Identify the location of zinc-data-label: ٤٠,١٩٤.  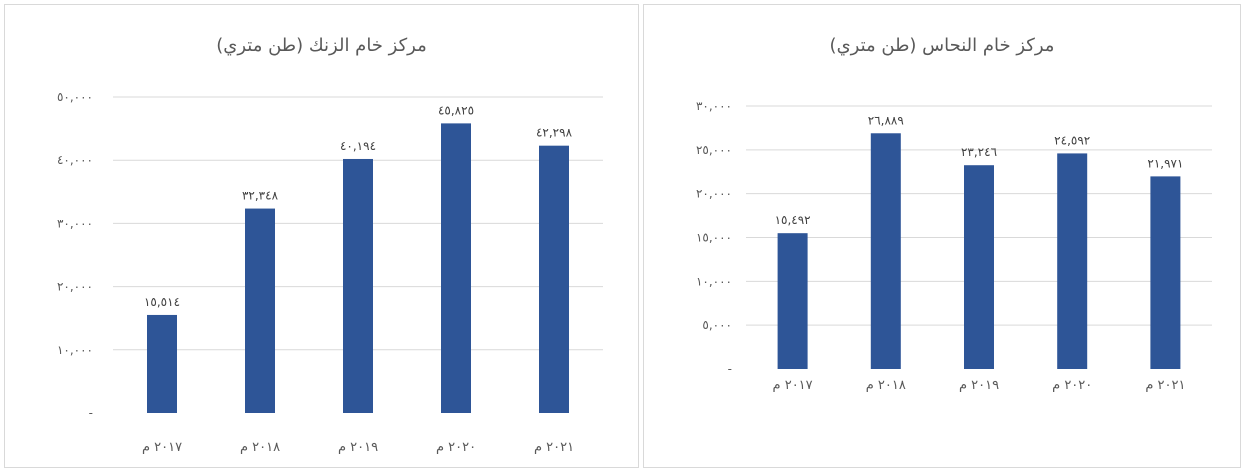
(358, 146).